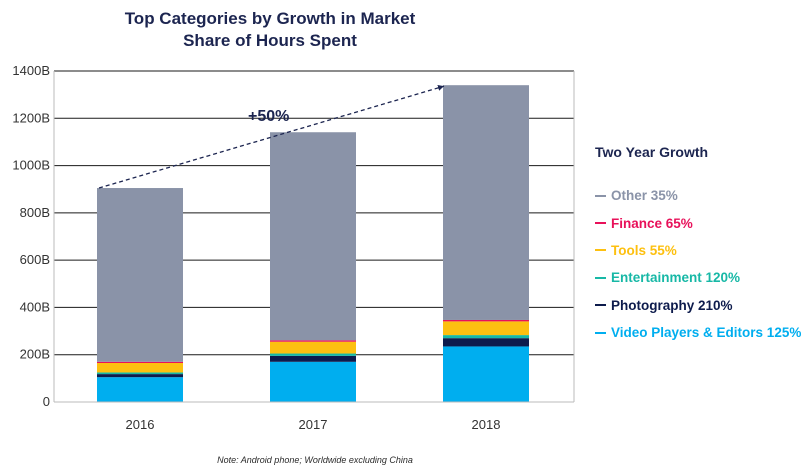  I want to click on legend-label: Finance 65%, so click(652, 223).